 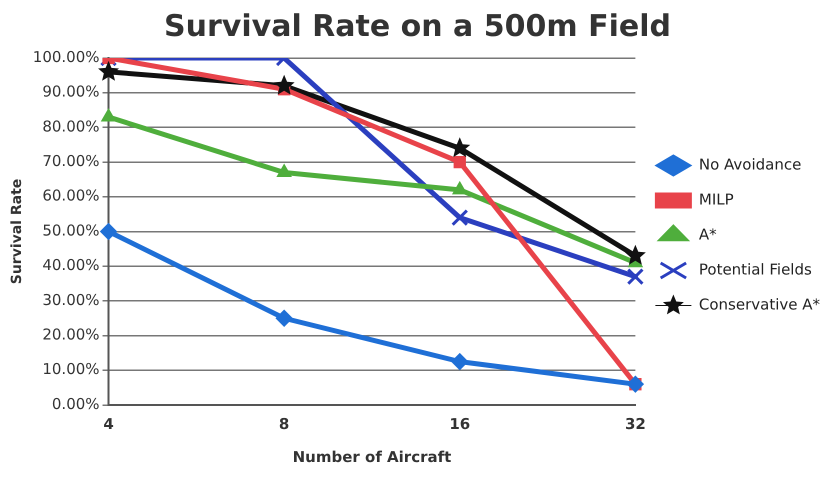 What do you see at coordinates (76, 403) in the screenshot?
I see `y-tick-label: 0.00%` at bounding box center [76, 403].